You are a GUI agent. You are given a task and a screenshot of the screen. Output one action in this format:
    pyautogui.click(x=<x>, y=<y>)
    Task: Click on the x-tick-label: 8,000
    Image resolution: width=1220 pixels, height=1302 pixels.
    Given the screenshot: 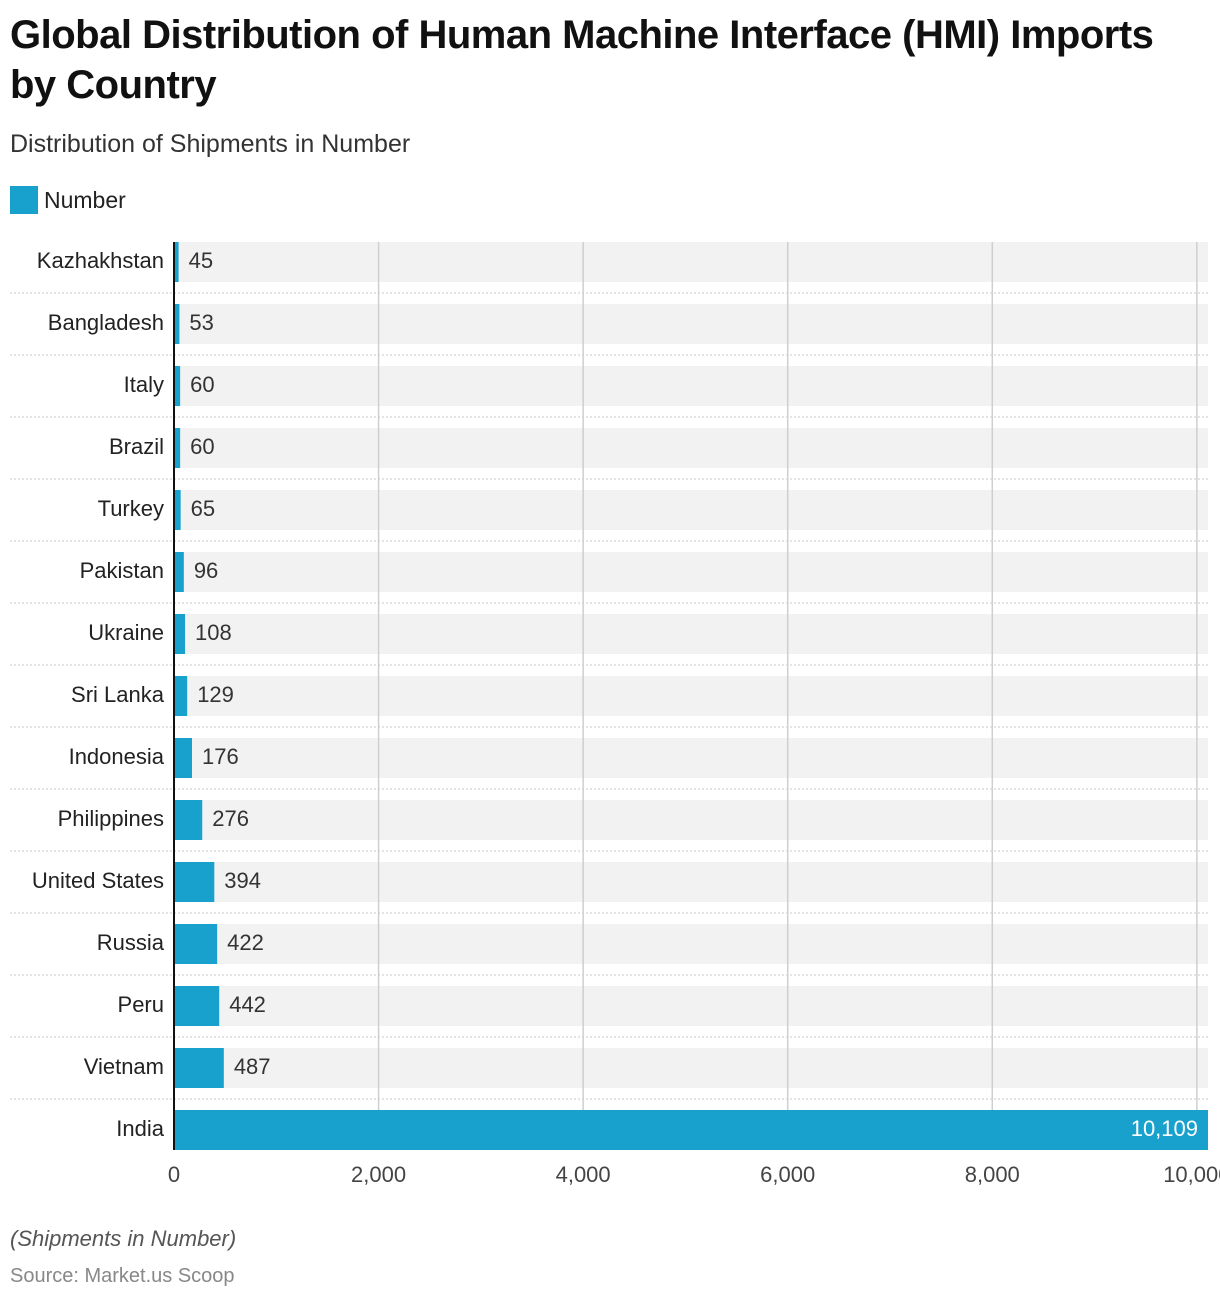 What is the action you would take?
    pyautogui.click(x=992, y=1174)
    